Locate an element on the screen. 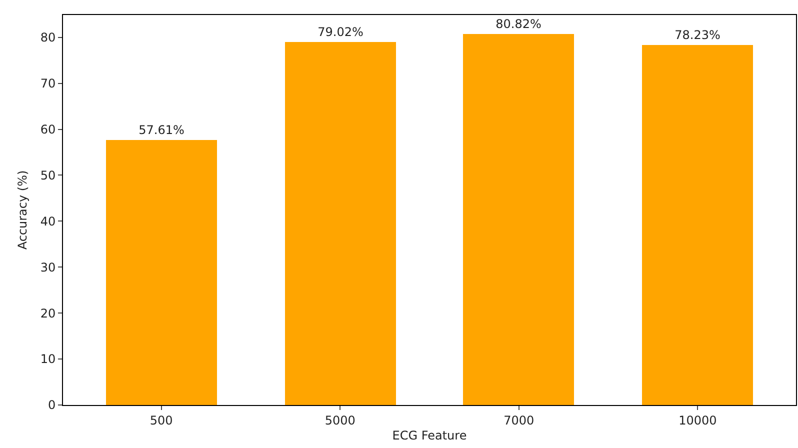  y-tick-label: 50 is located at coordinates (48, 175).